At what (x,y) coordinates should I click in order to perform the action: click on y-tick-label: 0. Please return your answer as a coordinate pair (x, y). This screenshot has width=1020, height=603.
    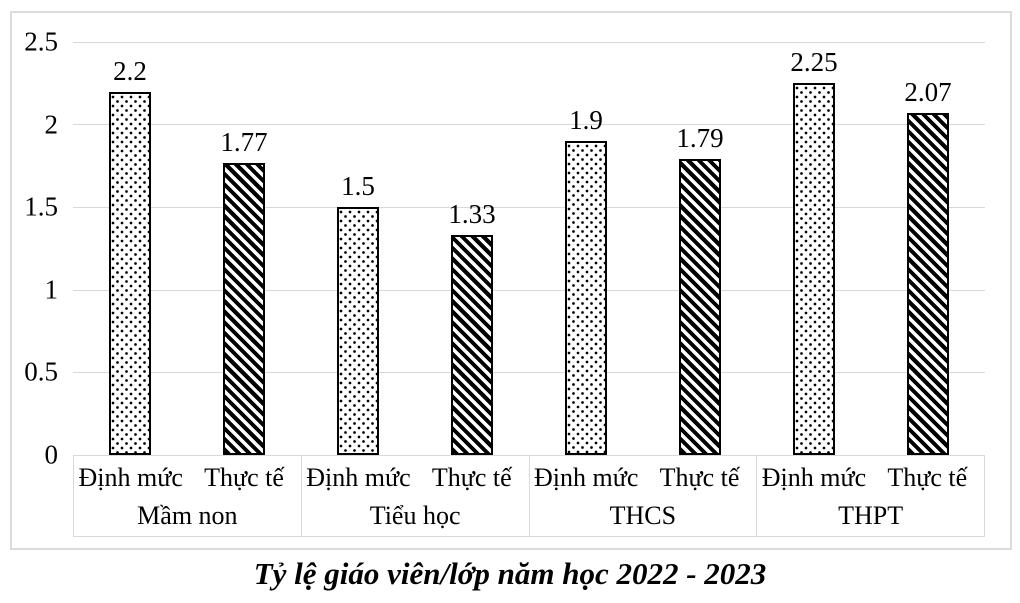
    Looking at the image, I should click on (51, 454).